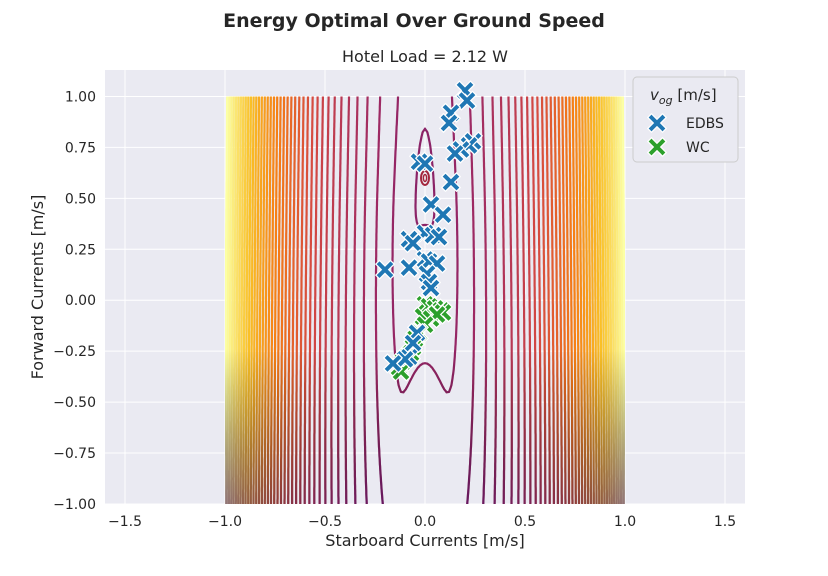  Describe the element at coordinates (525, 522) in the screenshot. I see `x-tick-label: 0.5` at that location.